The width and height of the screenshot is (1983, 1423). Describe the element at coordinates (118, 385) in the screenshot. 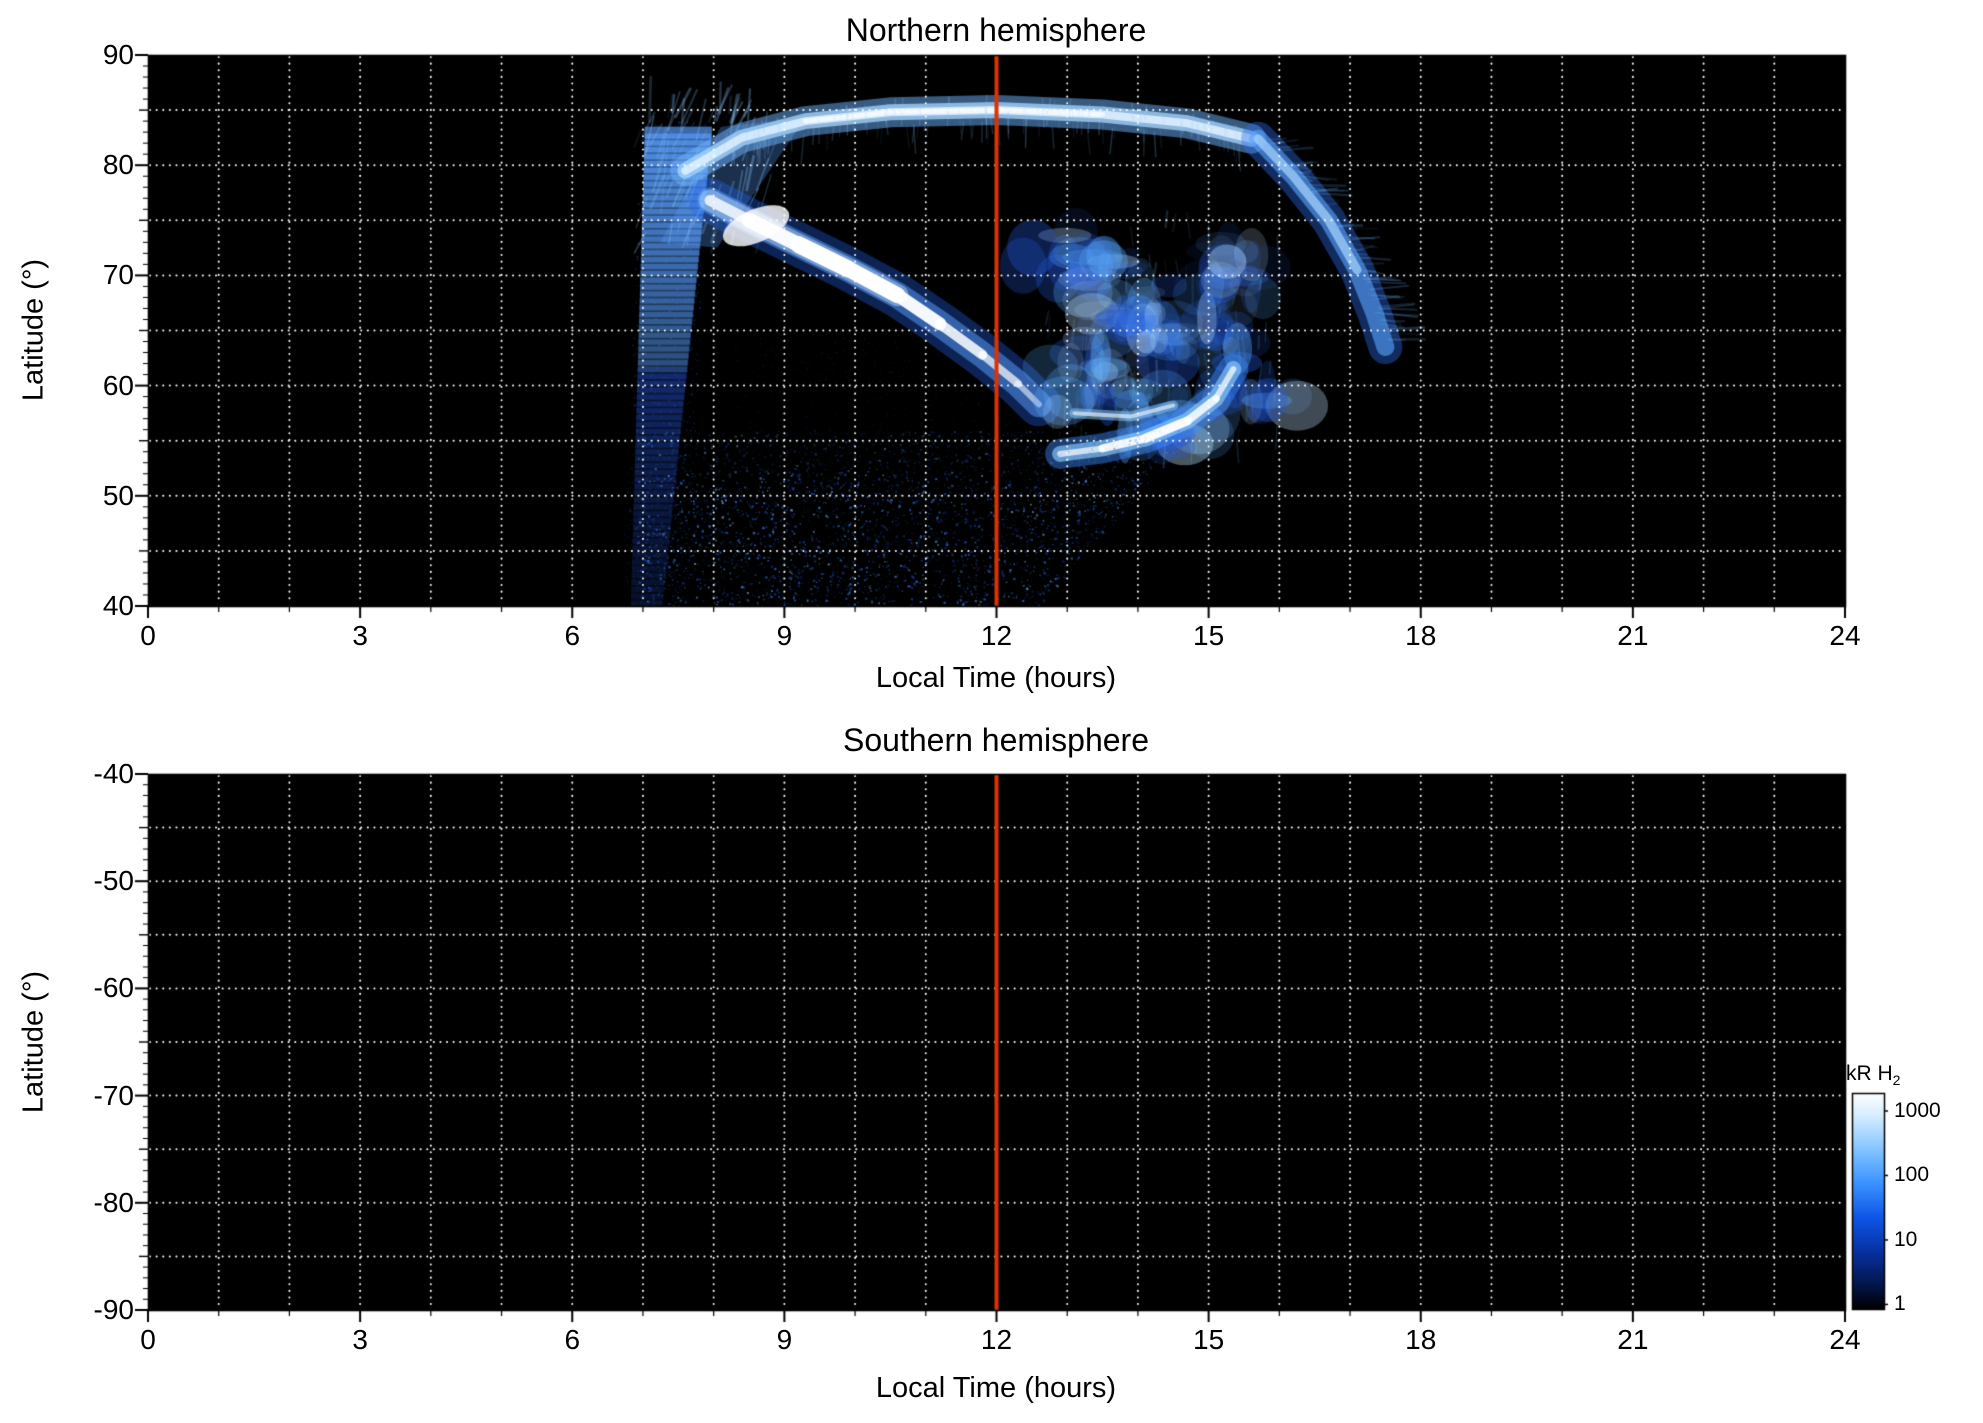

I see `y-tick-label: 60` at that location.